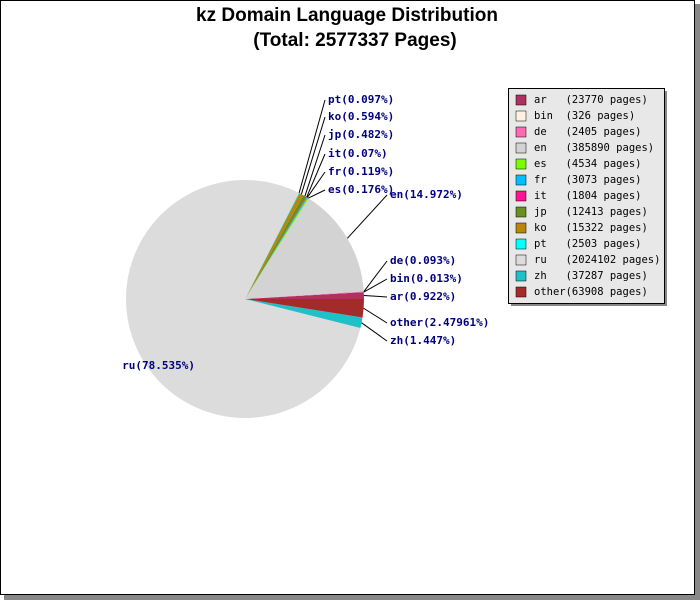 This screenshot has width=700, height=600. I want to click on slice-label: en(14.972%), so click(426, 194).